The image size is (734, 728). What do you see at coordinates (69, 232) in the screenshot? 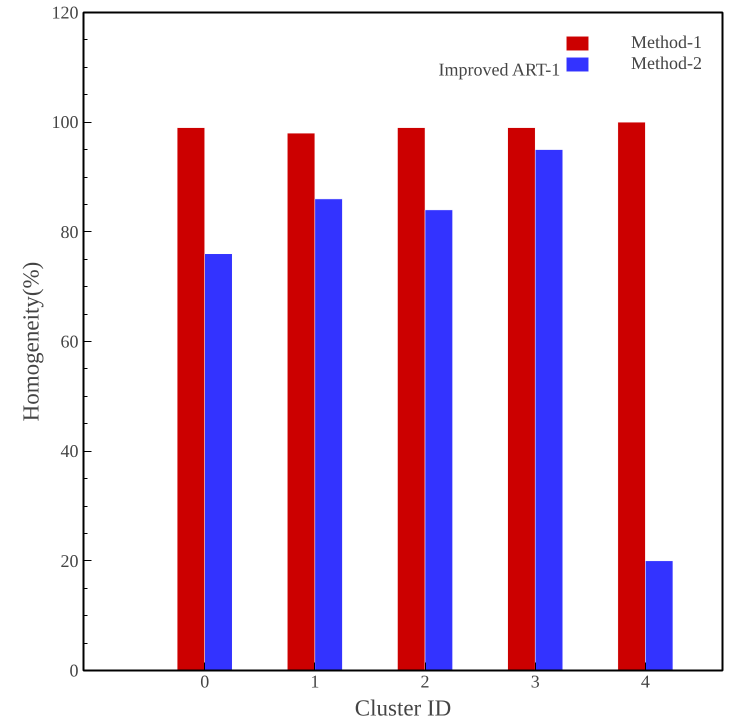
I see `y-tick-label: 80` at bounding box center [69, 232].